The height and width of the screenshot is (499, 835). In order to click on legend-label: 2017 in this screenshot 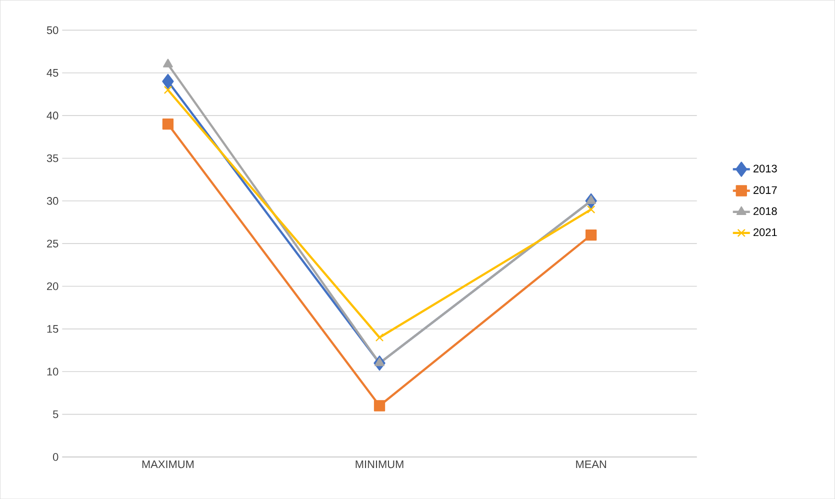, I will do `click(765, 190)`.